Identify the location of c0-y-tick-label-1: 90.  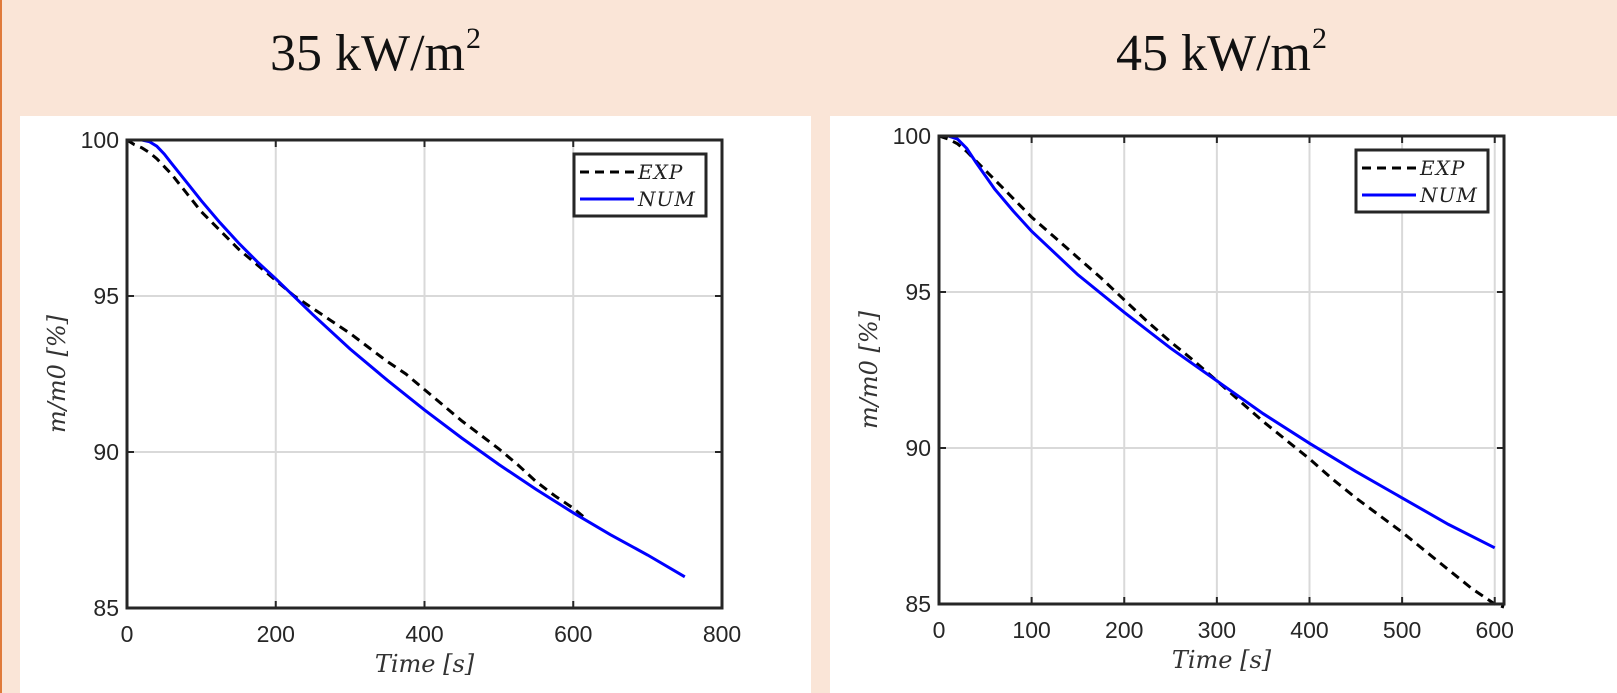
(106, 452).